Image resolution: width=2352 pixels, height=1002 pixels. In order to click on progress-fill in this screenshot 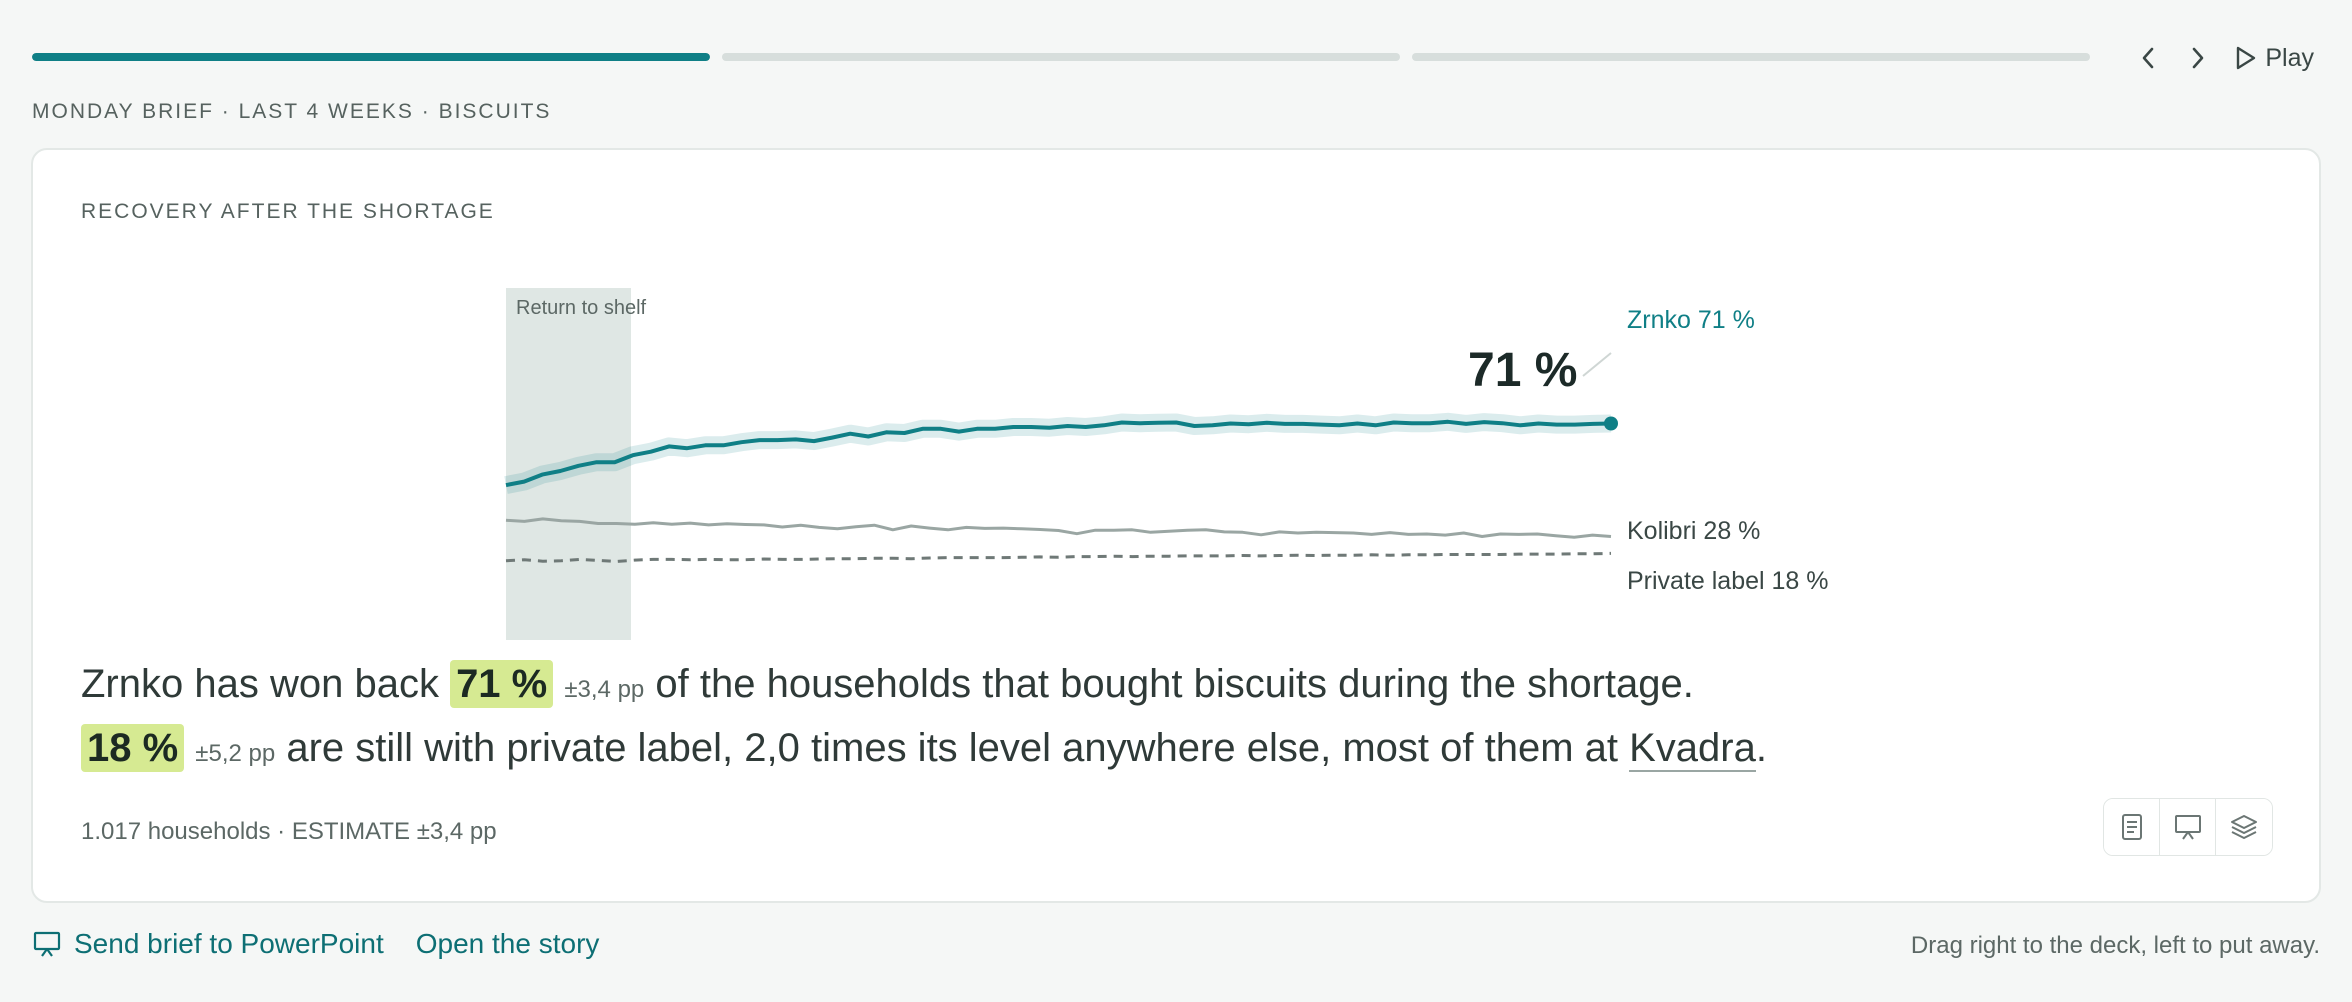, I will do `click(371, 57)`.